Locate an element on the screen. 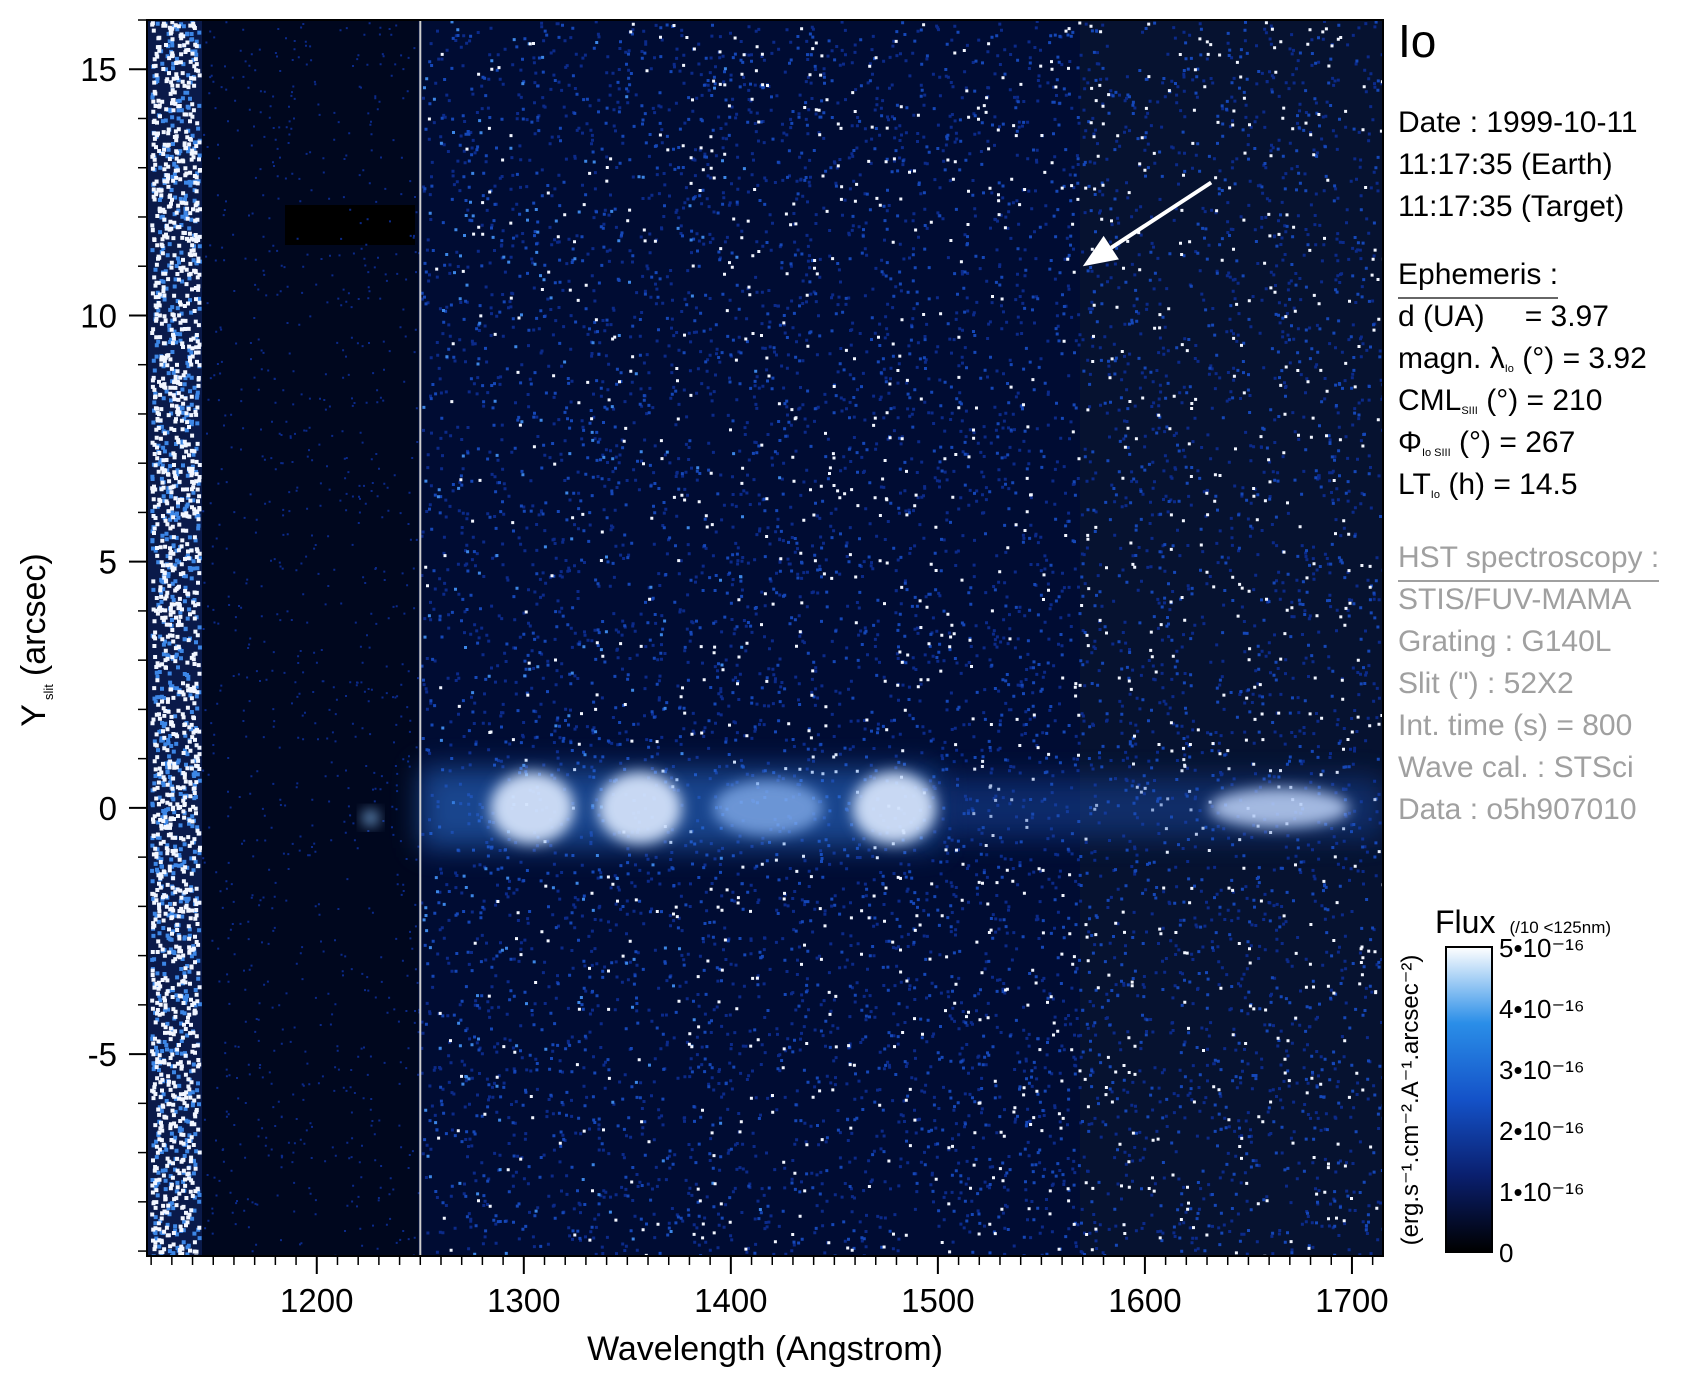 This screenshot has width=1683, height=1385. x-axis-label: Wavelength (Angstrom) is located at coordinates (765, 1349).